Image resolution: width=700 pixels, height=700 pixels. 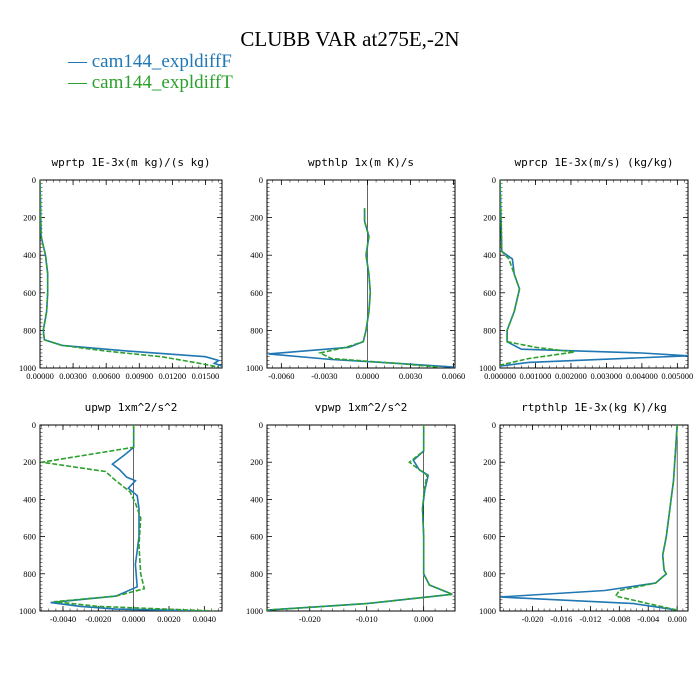 What do you see at coordinates (594, 407) in the screenshot?
I see `panel-title: rtpthlp 1E-3x(kg K)/kg` at bounding box center [594, 407].